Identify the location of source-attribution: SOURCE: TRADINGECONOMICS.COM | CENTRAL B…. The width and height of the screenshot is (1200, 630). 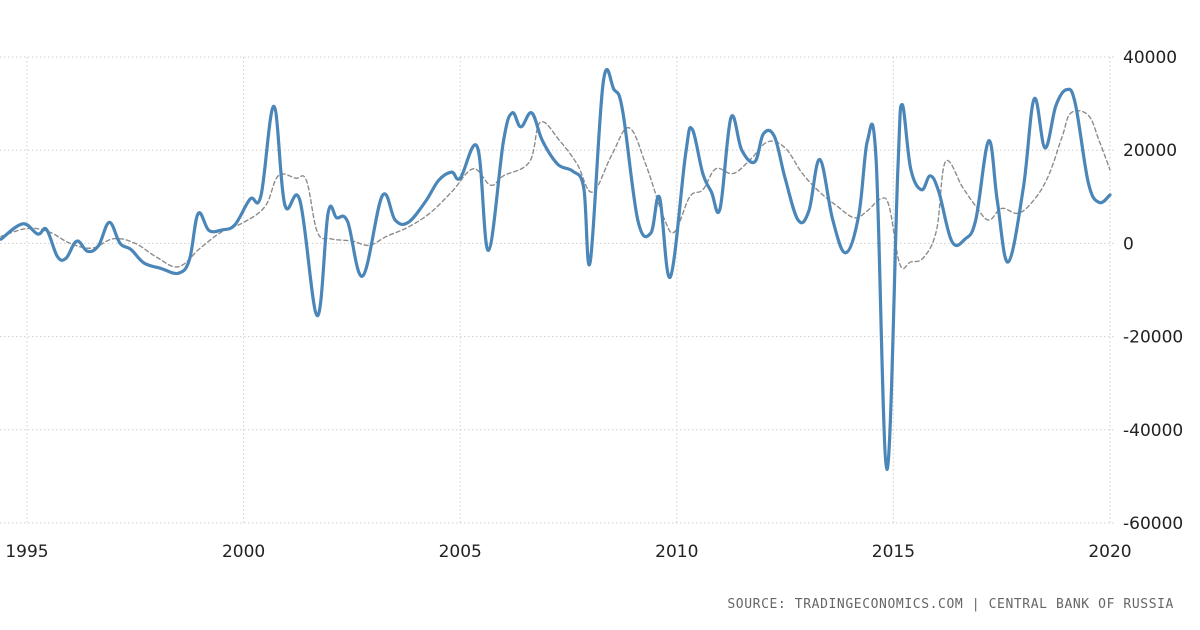
(950, 604).